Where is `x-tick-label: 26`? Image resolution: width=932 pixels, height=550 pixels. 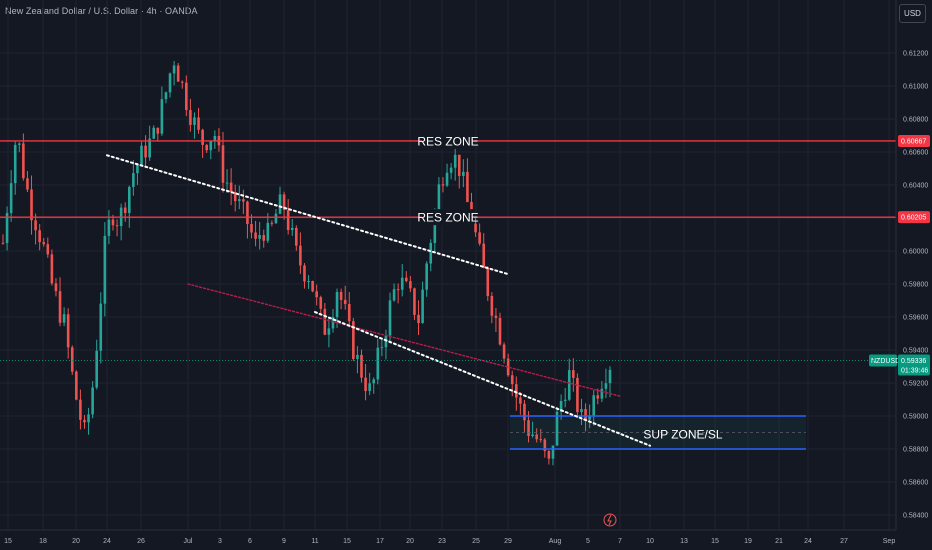
x-tick-label: 26 is located at coordinates (141, 541).